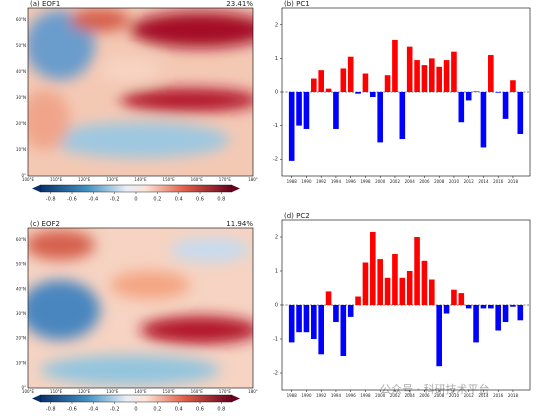  I want to click on x-tick-label: 1996, so click(351, 395).